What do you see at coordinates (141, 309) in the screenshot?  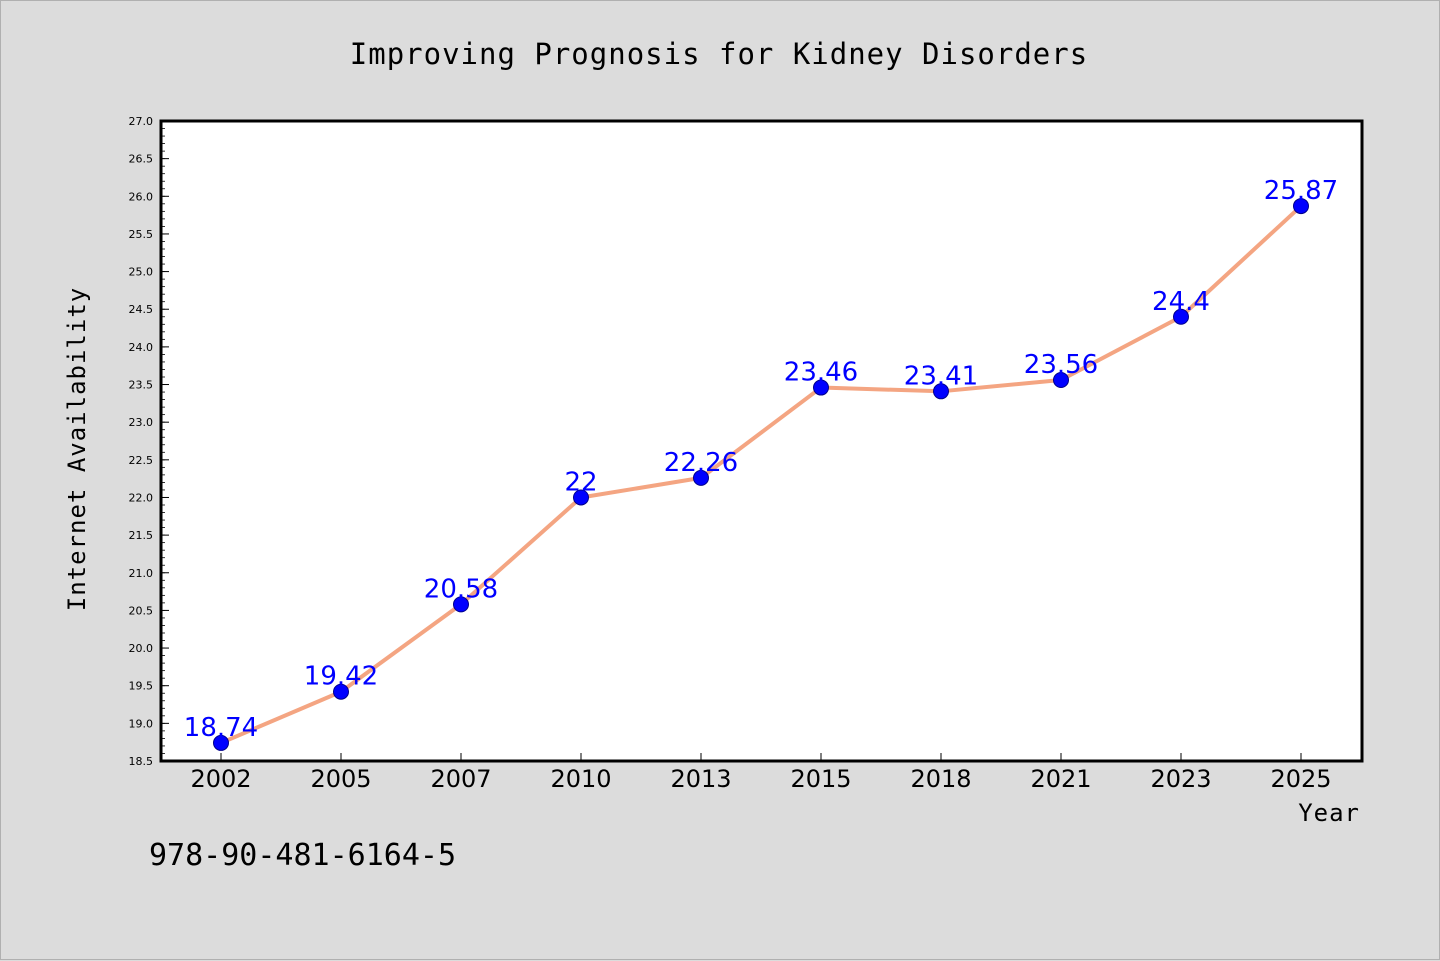 I see `y-tick-label: 24.5` at bounding box center [141, 309].